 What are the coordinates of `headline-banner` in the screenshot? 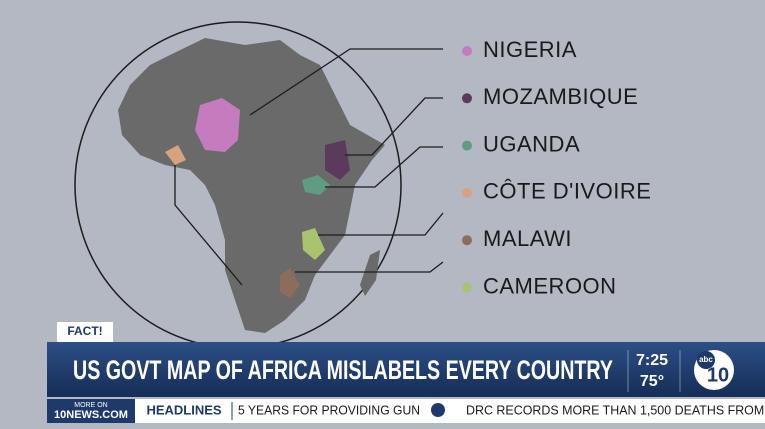 It's located at (406, 369).